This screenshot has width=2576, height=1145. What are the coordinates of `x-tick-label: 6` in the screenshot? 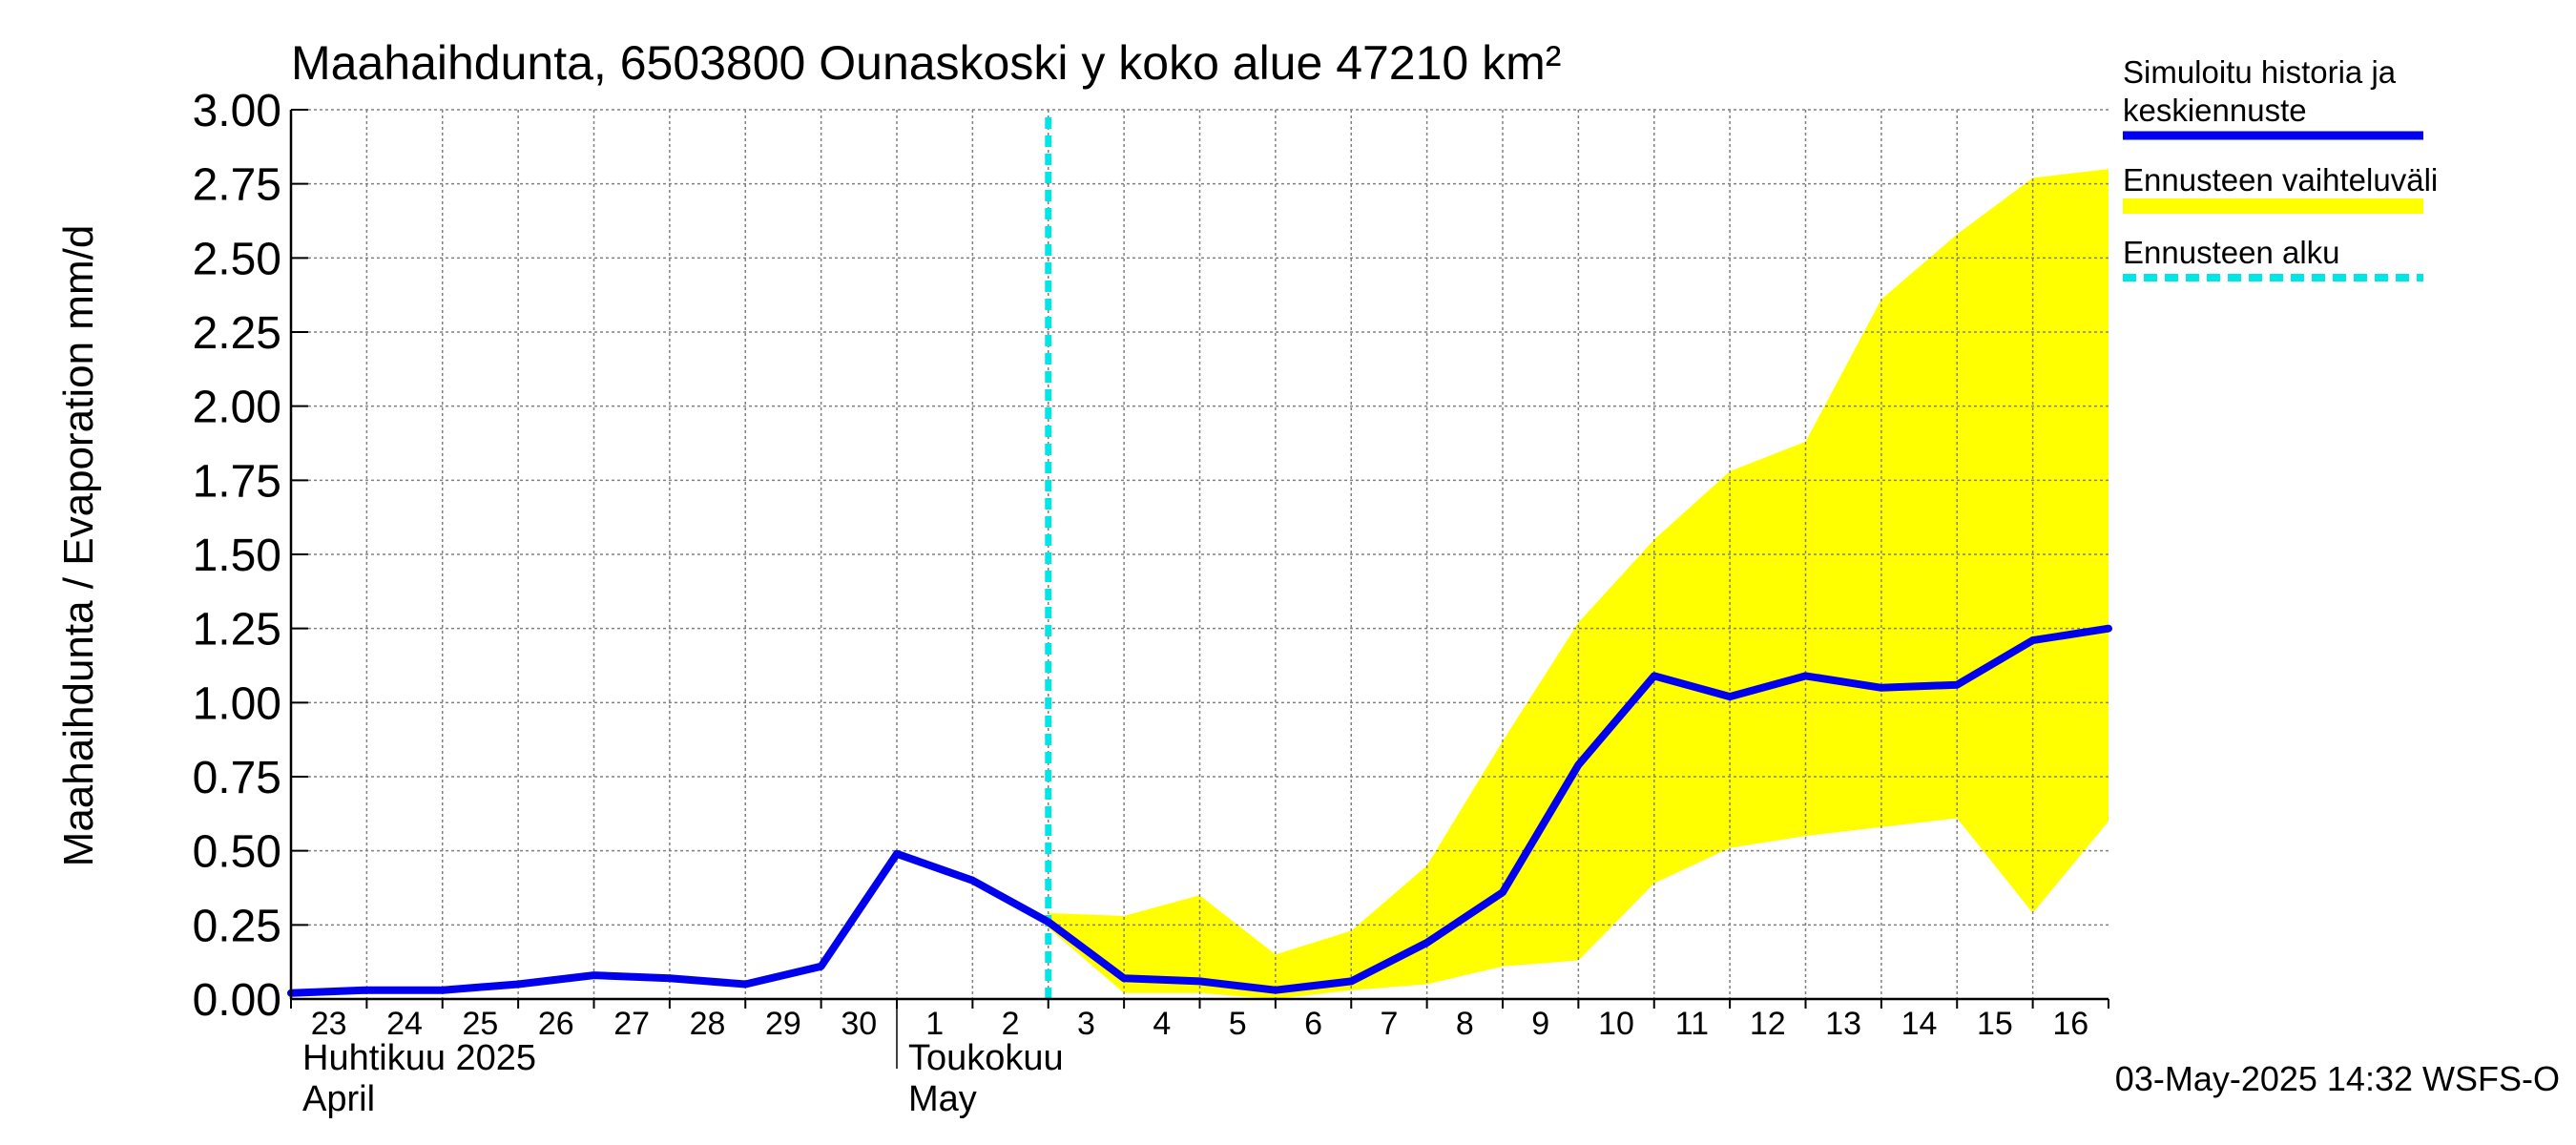 It's located at (1313, 1024).